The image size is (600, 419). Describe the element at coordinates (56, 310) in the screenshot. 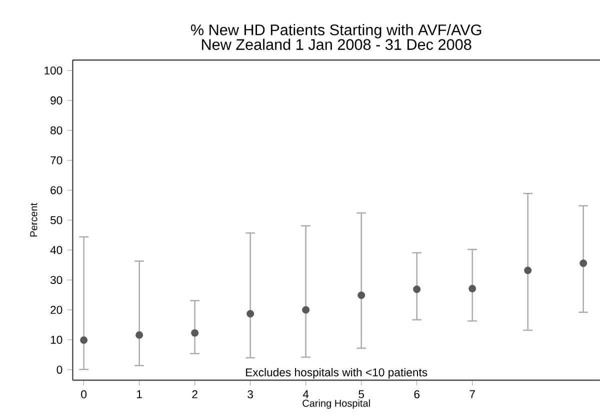

I see `y-tick-label: 20` at that location.